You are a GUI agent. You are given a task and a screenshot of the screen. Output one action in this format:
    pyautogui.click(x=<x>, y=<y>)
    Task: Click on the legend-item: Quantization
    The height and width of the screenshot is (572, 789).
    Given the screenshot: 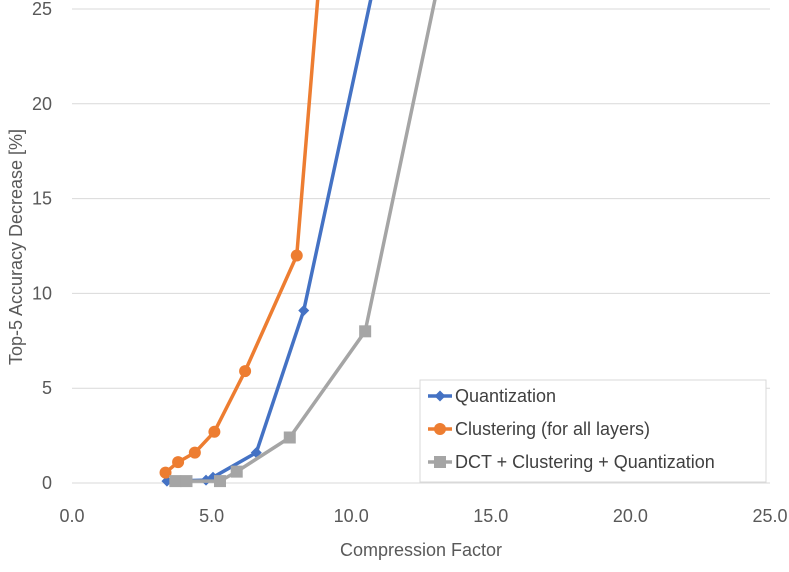 What is the action you would take?
    pyautogui.click(x=492, y=396)
    